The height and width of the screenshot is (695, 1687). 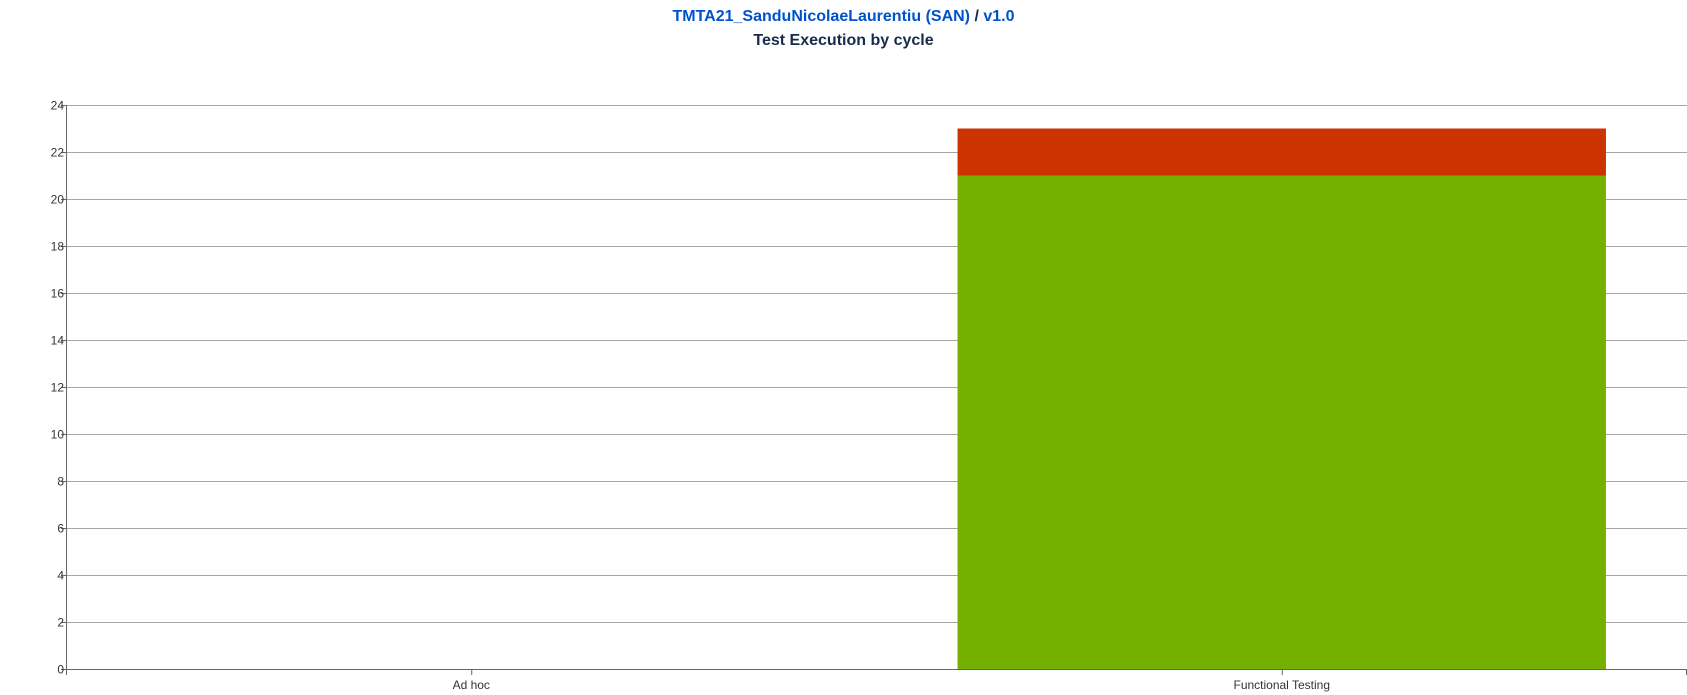 I want to click on y-tick-label: 6, so click(x=60, y=529).